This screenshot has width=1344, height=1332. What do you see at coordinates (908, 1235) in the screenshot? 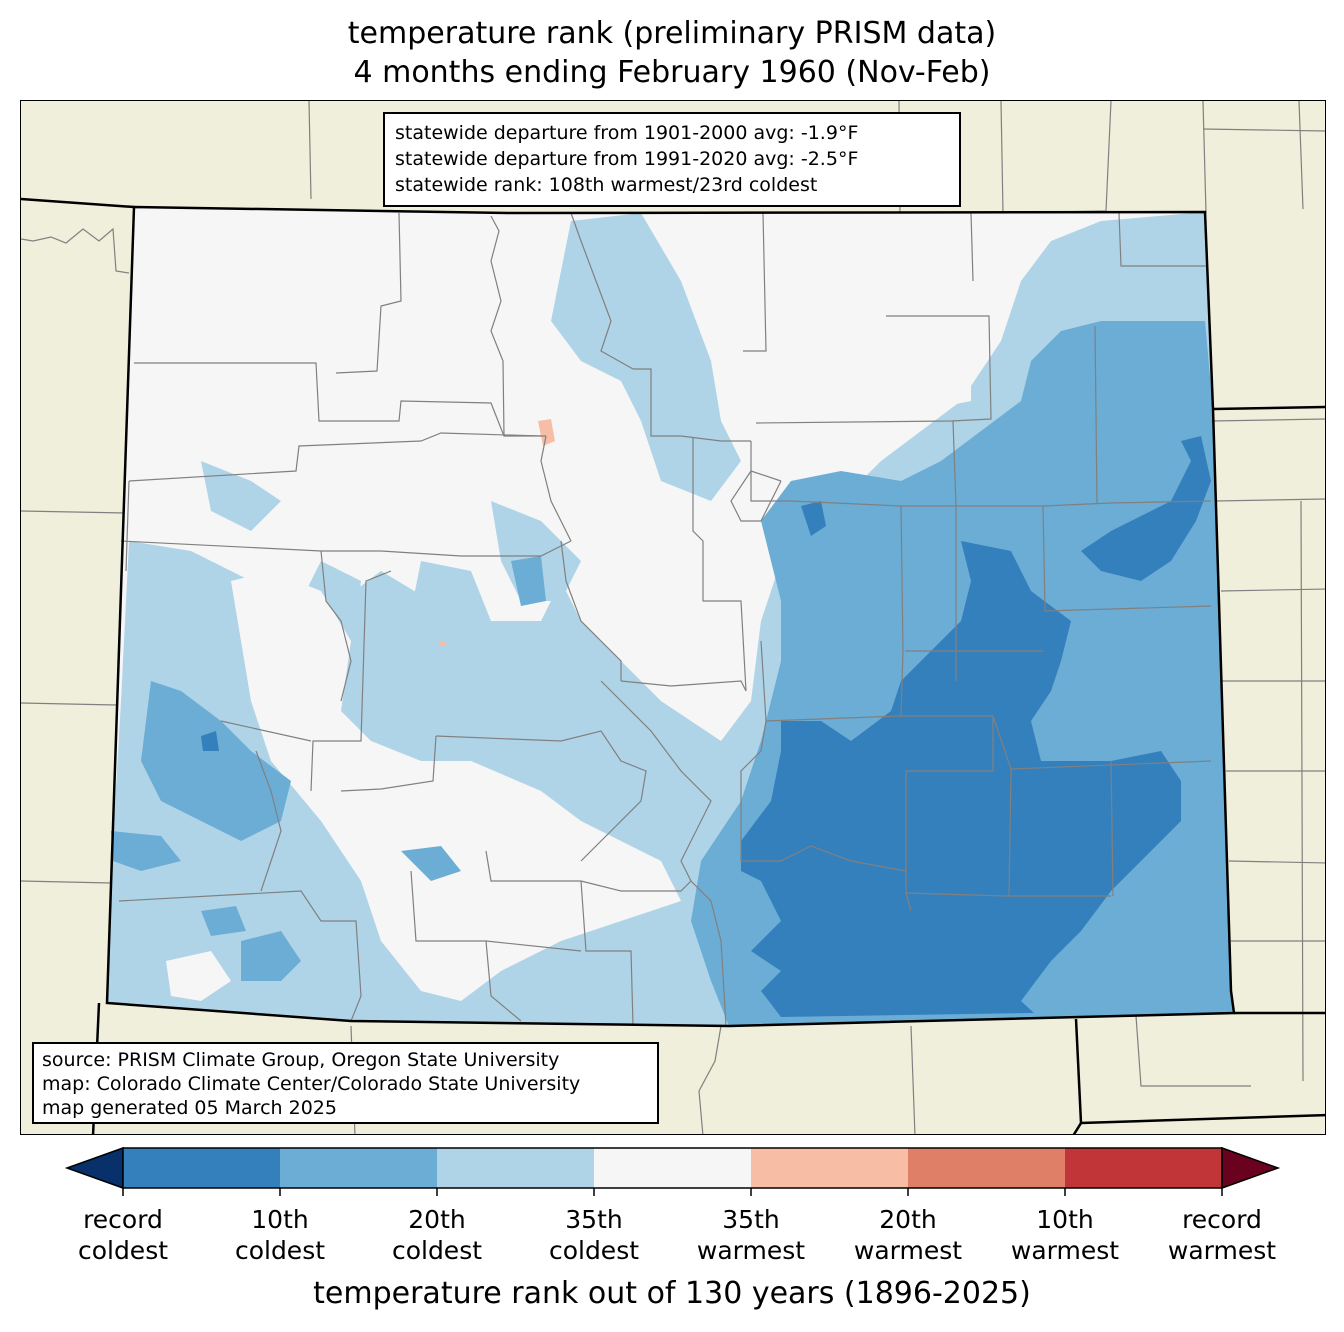
I see `colorbar-tick-label: 20th warmest` at bounding box center [908, 1235].